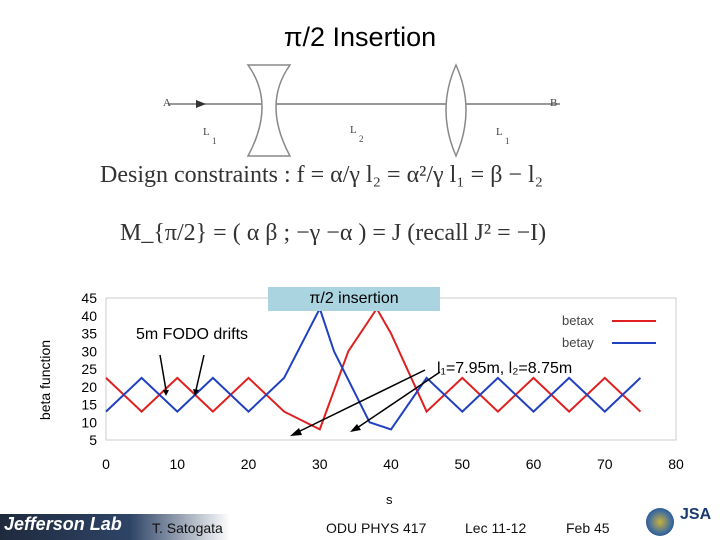 The width and height of the screenshot is (720, 540). What do you see at coordinates (456, 110) in the screenshot?
I see `focusing-lens` at bounding box center [456, 110].